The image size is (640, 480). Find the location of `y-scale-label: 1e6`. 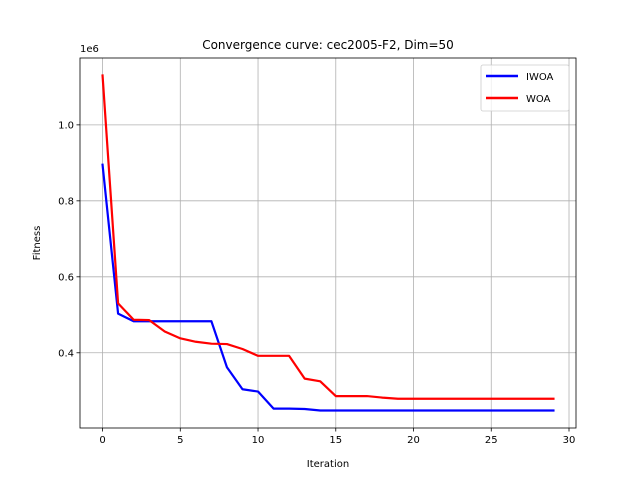

y-scale-label: 1e6 is located at coordinates (89, 49).